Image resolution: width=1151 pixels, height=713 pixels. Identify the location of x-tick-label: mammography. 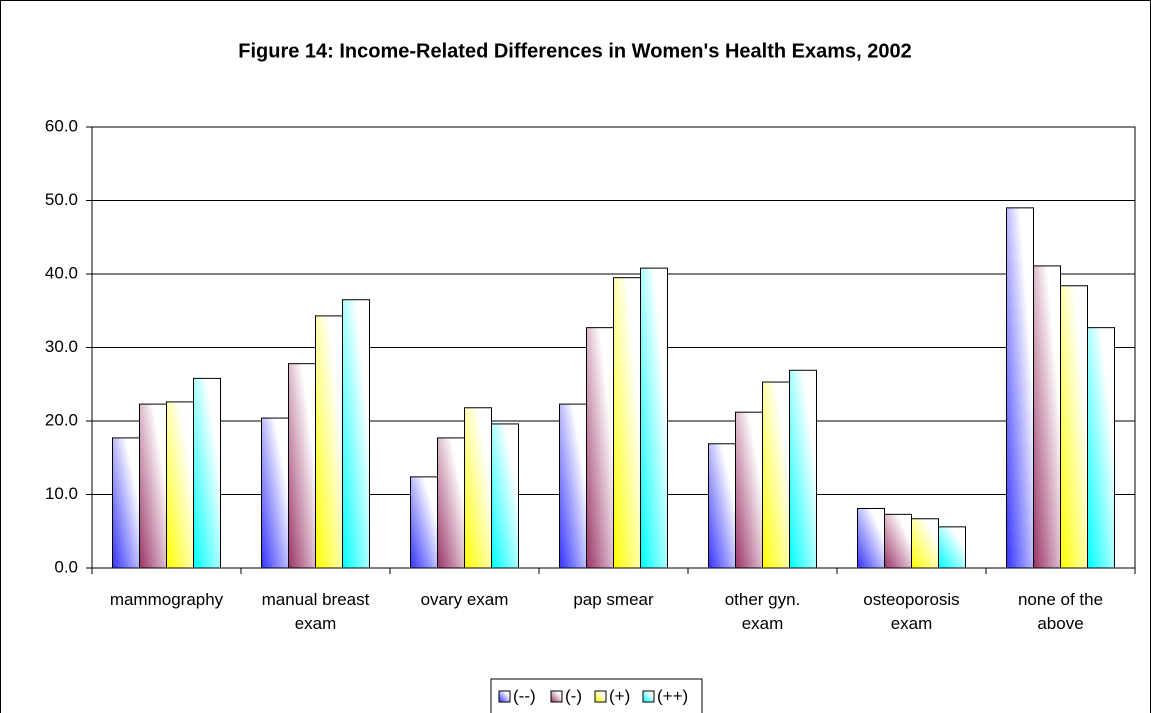
(166, 599).